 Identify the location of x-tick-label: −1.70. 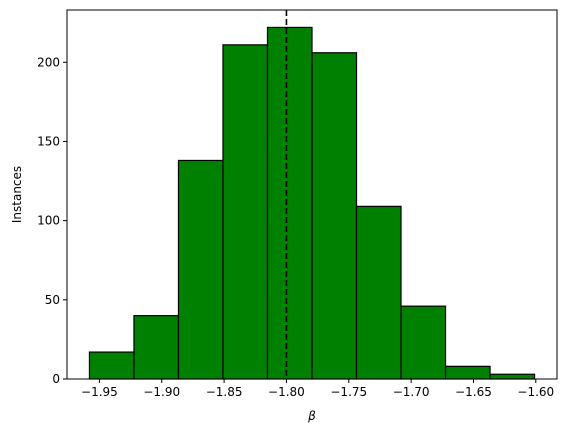
(411, 392).